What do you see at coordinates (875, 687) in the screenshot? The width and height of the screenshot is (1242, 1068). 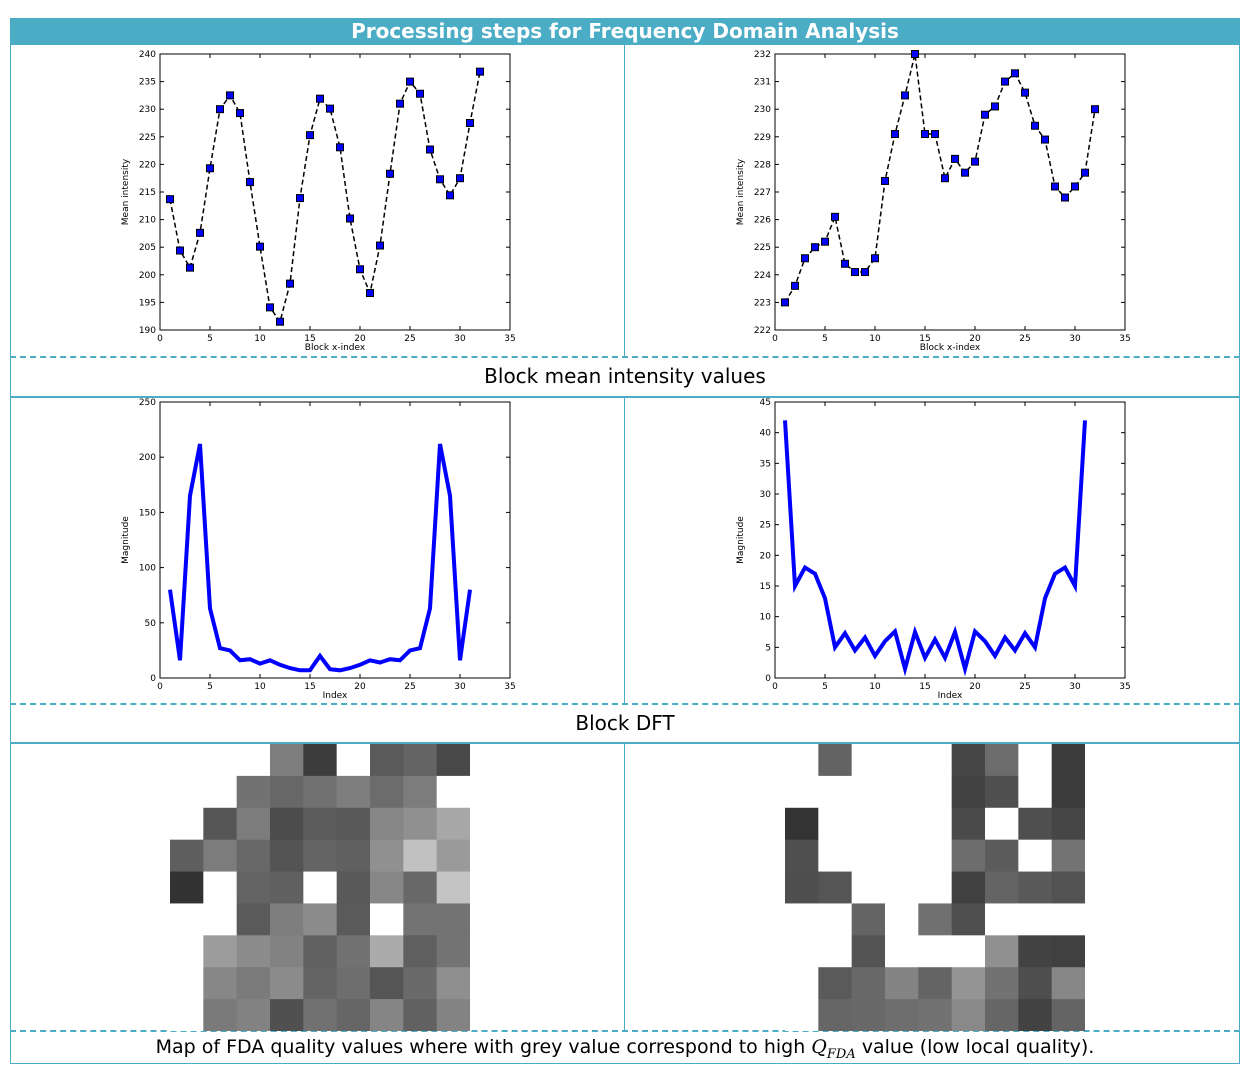 I see `x-tick-label: 10` at bounding box center [875, 687].